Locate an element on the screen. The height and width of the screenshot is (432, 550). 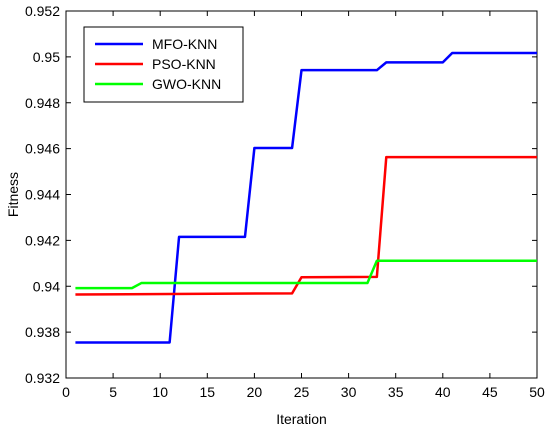
x-axis-label: Iteration is located at coordinates (301, 419).